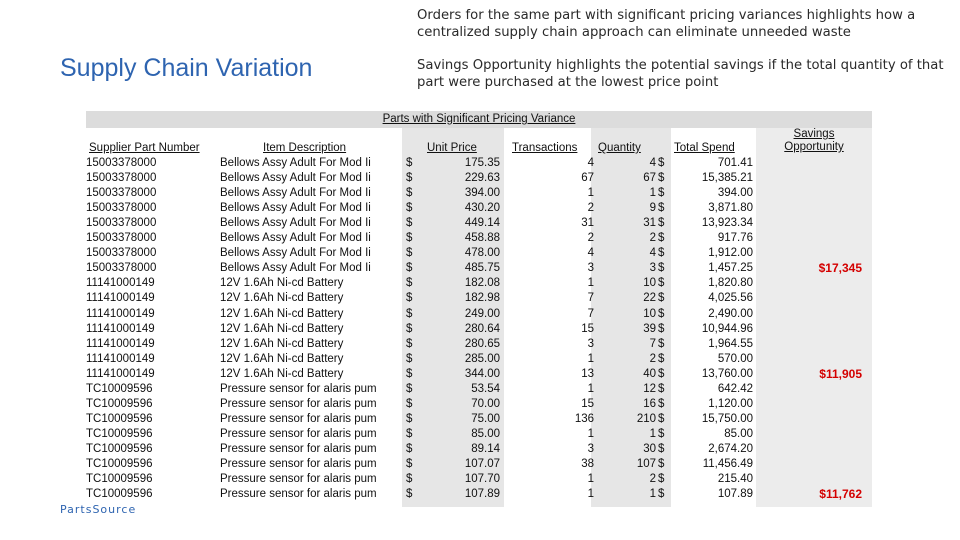 This screenshot has width=960, height=540. I want to click on unit-price-column-bg, so click(453, 317).